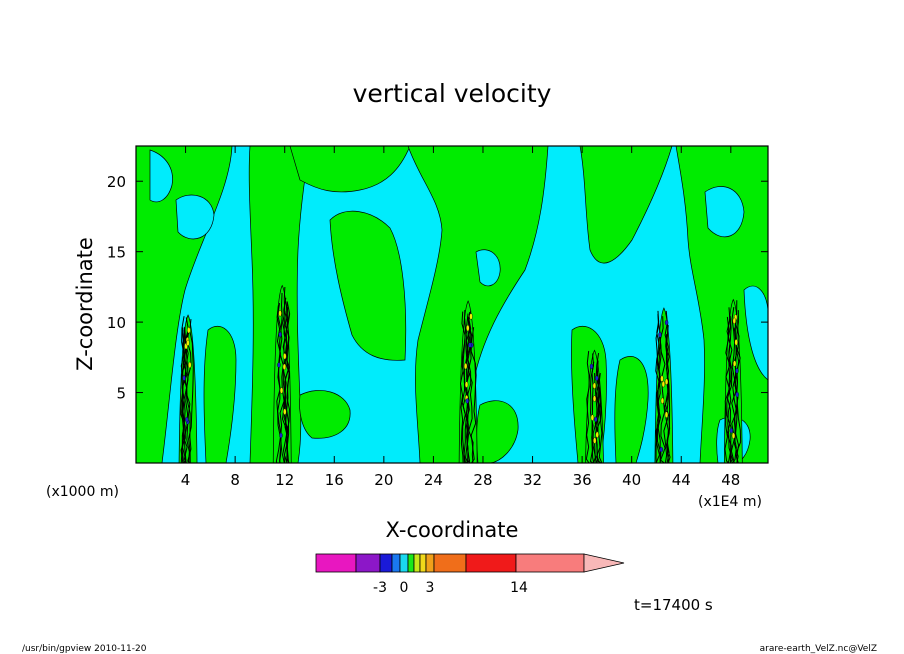 The height and width of the screenshot is (654, 904). I want to click on x-tick-label: 8, so click(235, 480).